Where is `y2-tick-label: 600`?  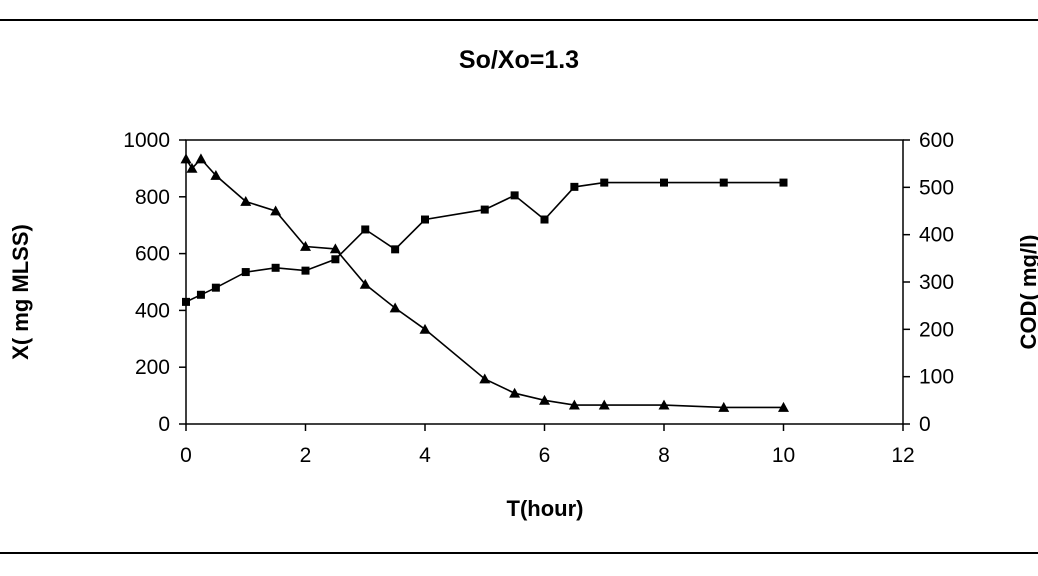
y2-tick-label: 600 is located at coordinates (936, 140).